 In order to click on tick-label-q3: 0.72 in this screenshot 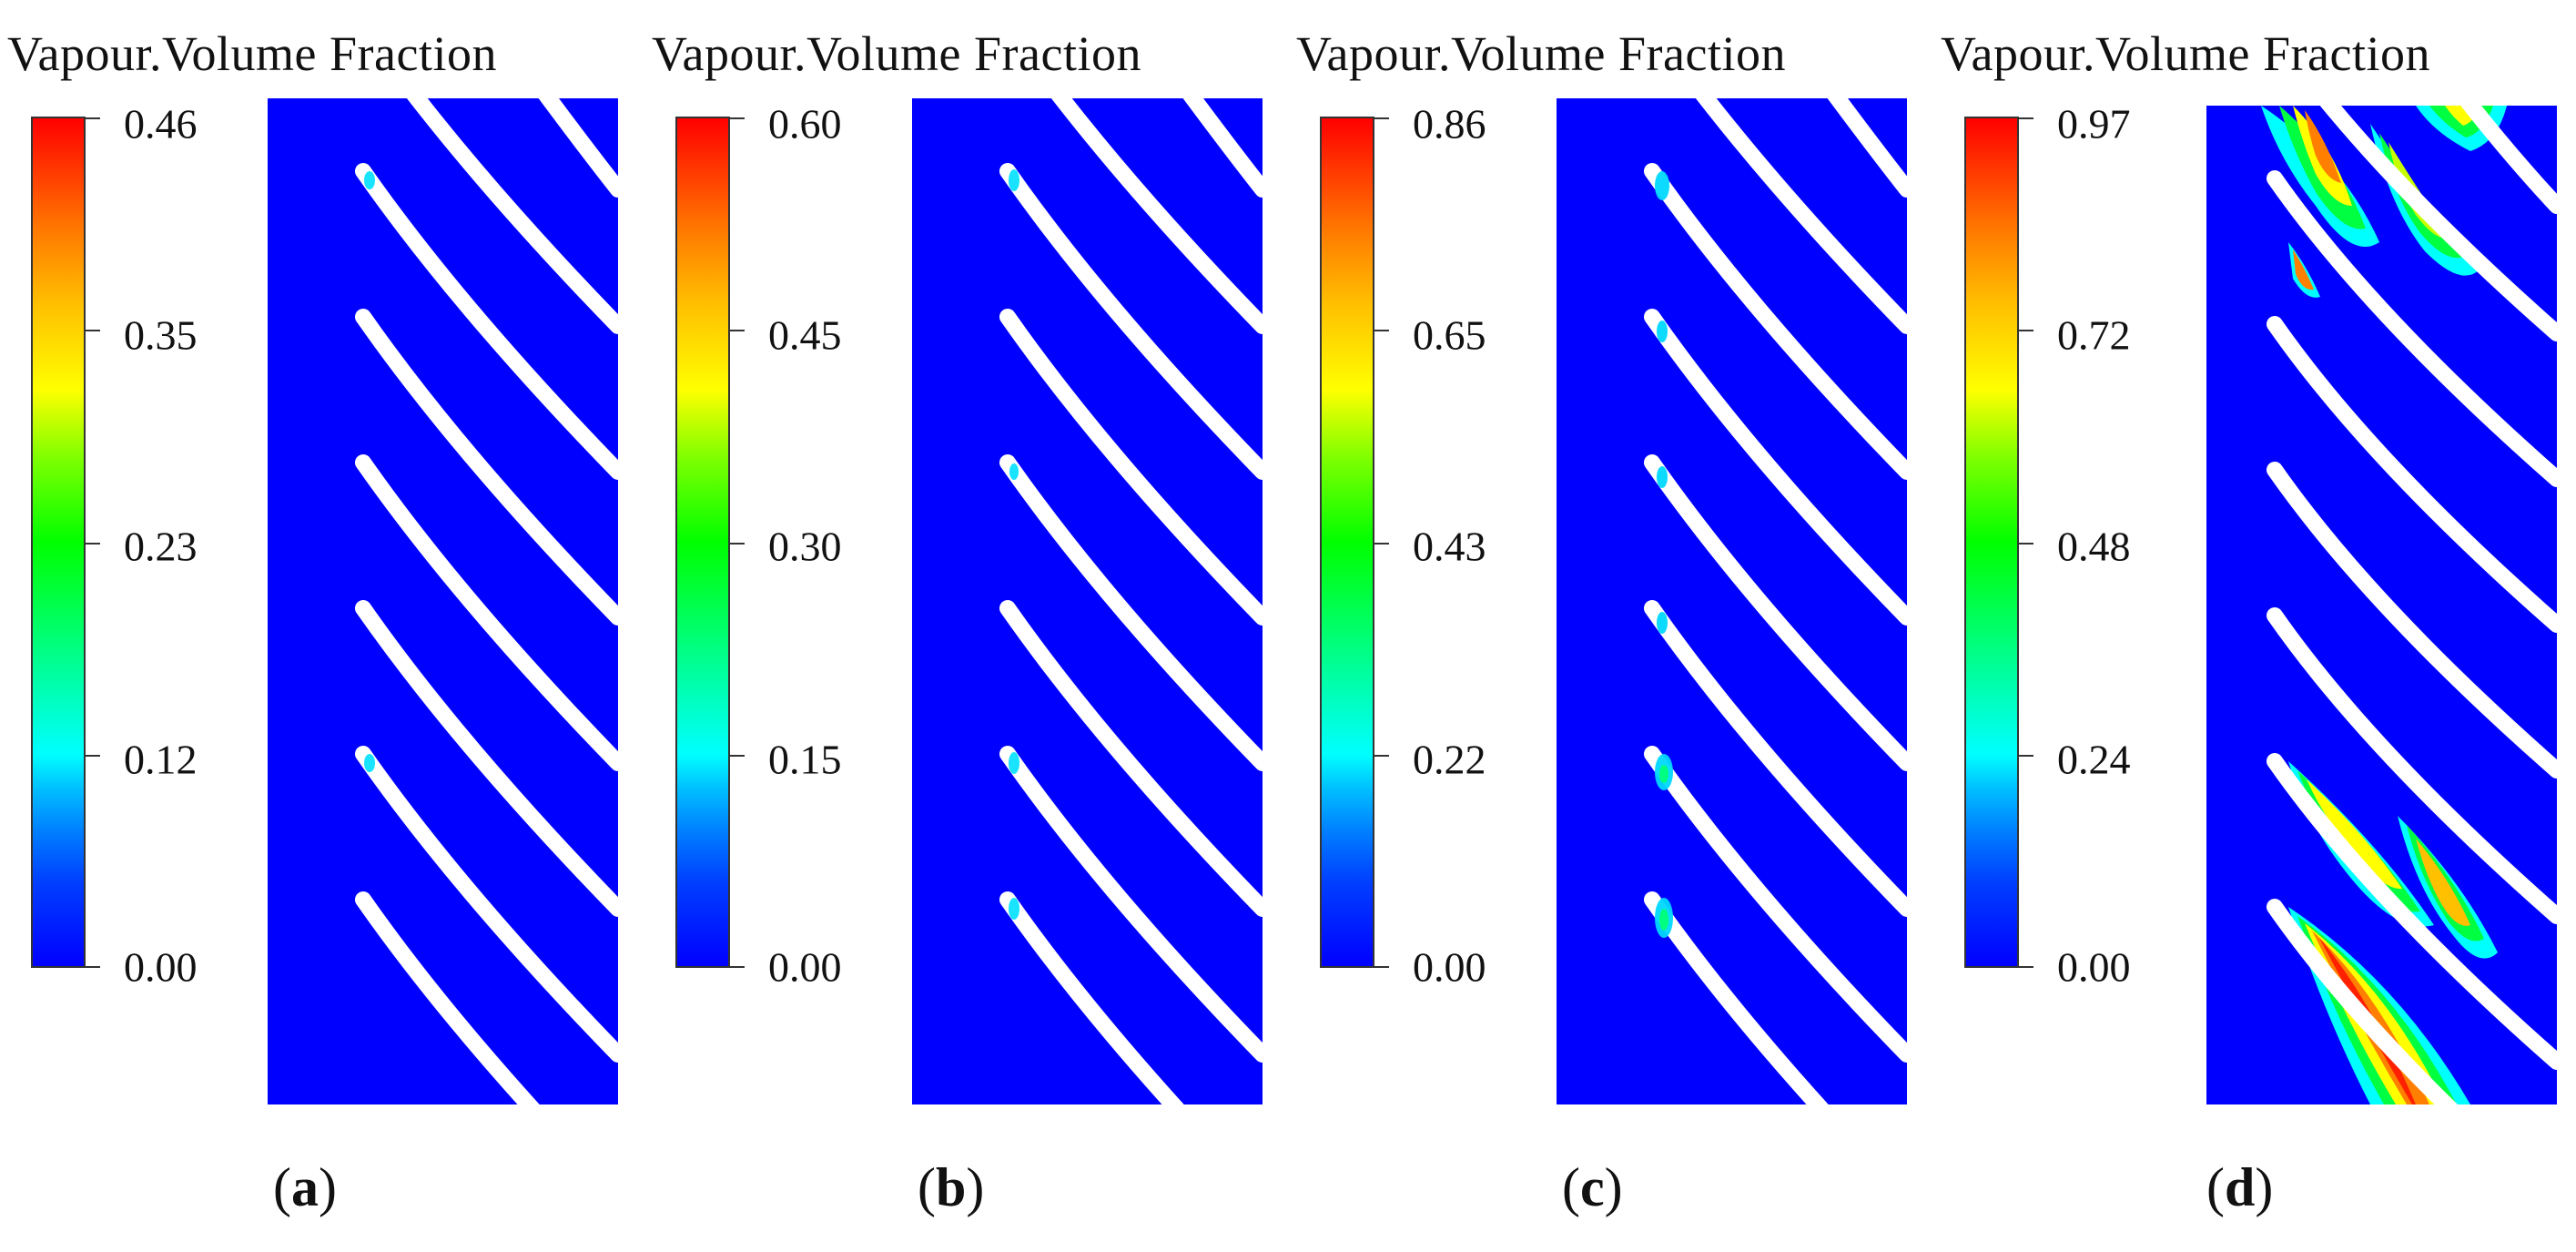, I will do `click(2094, 335)`.